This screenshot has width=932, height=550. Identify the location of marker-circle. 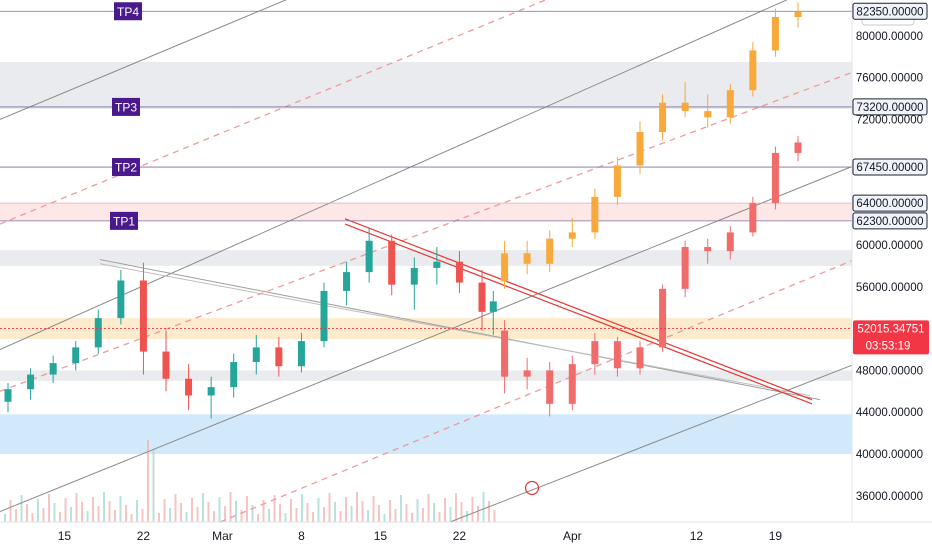
(532, 488).